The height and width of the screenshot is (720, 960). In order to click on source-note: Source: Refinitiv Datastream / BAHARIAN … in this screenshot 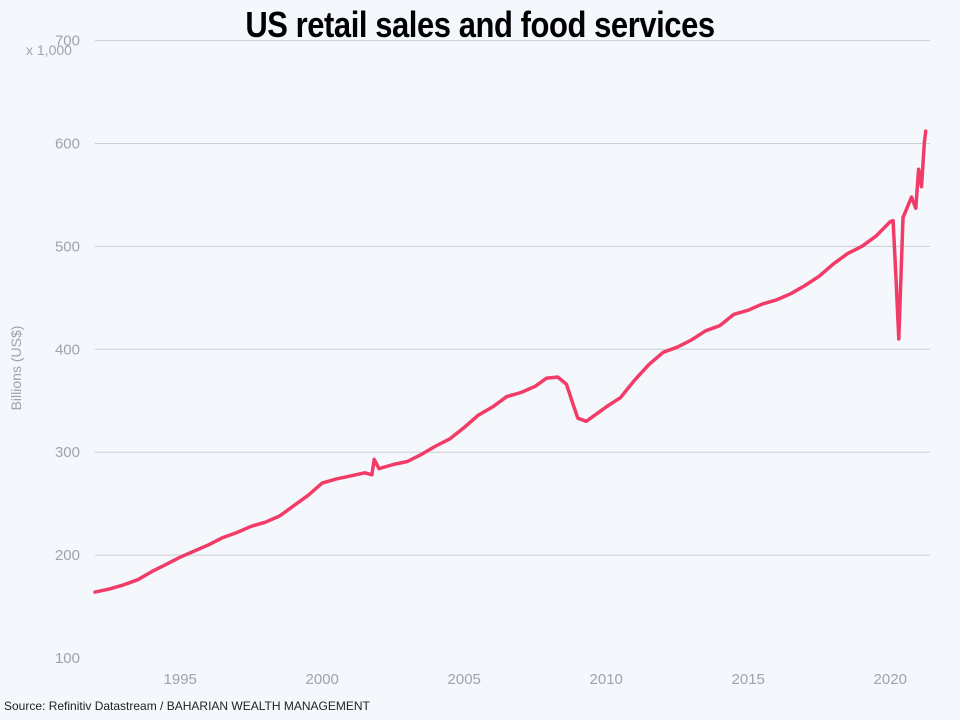, I will do `click(187, 706)`.